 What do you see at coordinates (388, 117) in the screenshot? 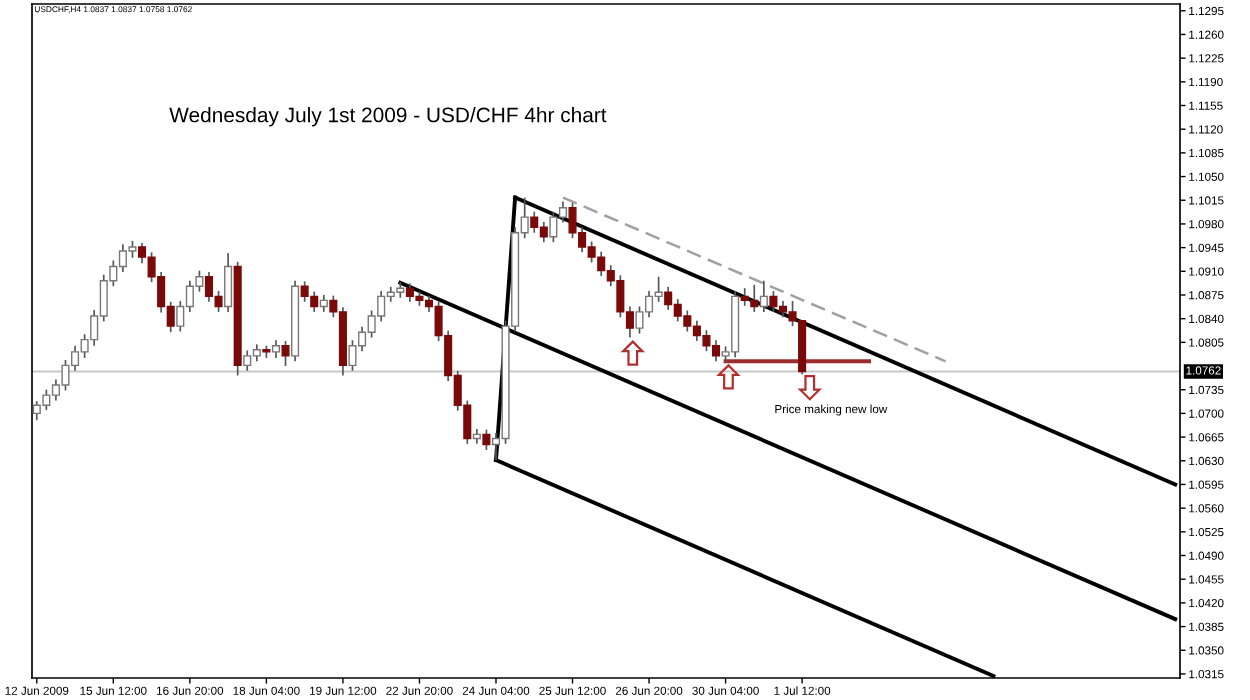
I see `text: Wednesday July 1st 2009 - USD/CHF 4hr chart` at bounding box center [388, 117].